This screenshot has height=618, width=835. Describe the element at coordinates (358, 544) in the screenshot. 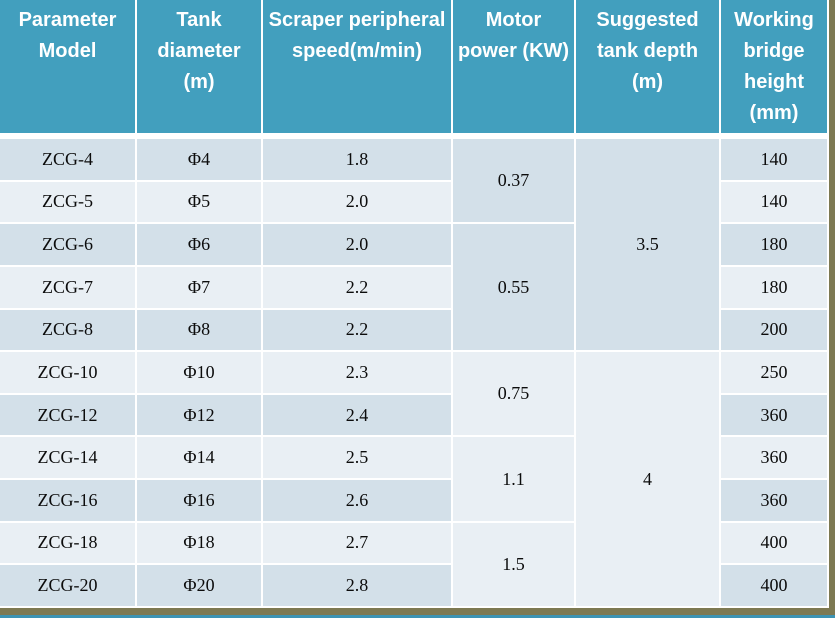

I see `cell-speed: 2.7` at that location.